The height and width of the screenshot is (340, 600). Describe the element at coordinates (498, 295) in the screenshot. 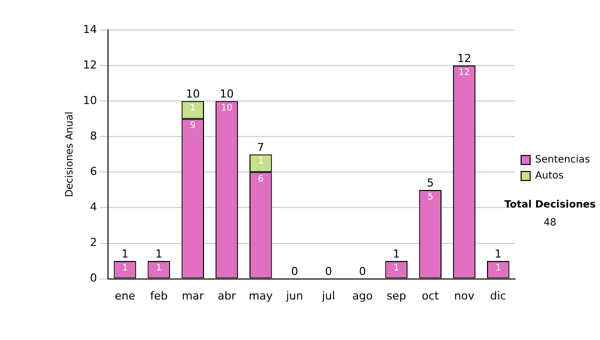

I see `x-tick-label: dic` at that location.